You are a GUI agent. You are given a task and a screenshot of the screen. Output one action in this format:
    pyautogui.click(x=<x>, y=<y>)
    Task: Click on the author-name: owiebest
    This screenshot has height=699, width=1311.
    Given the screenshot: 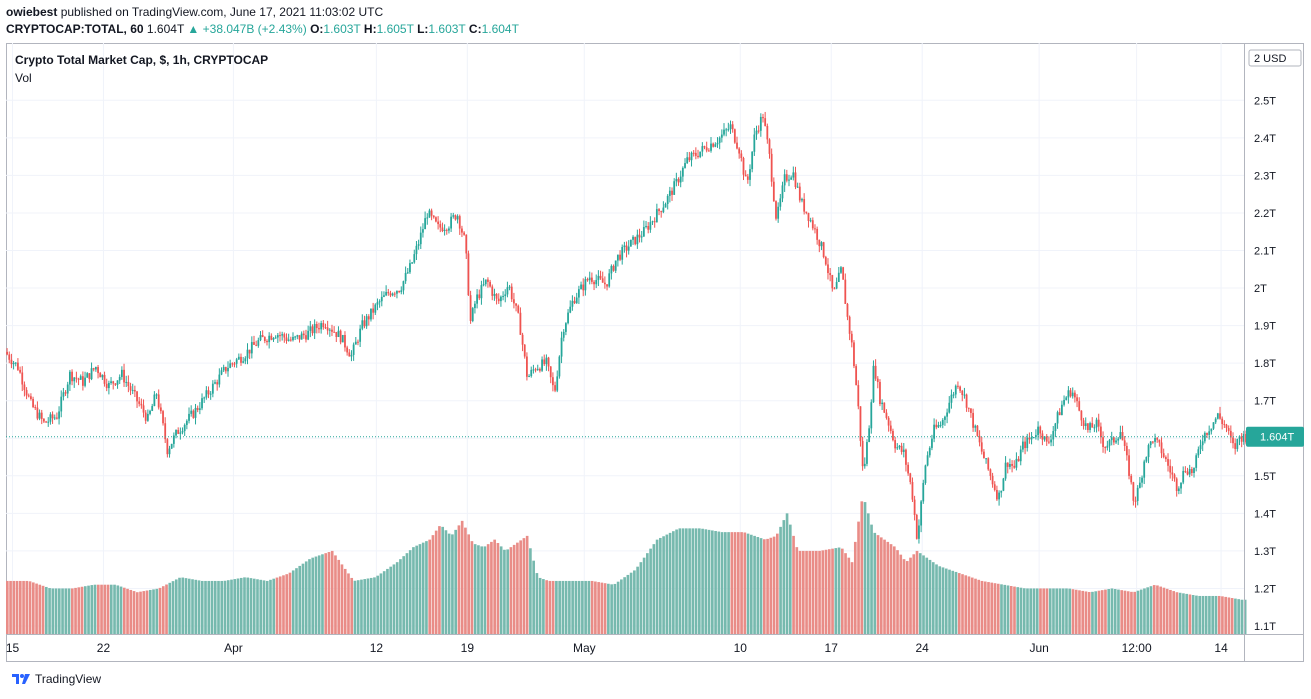 What is the action you would take?
    pyautogui.click(x=32, y=12)
    